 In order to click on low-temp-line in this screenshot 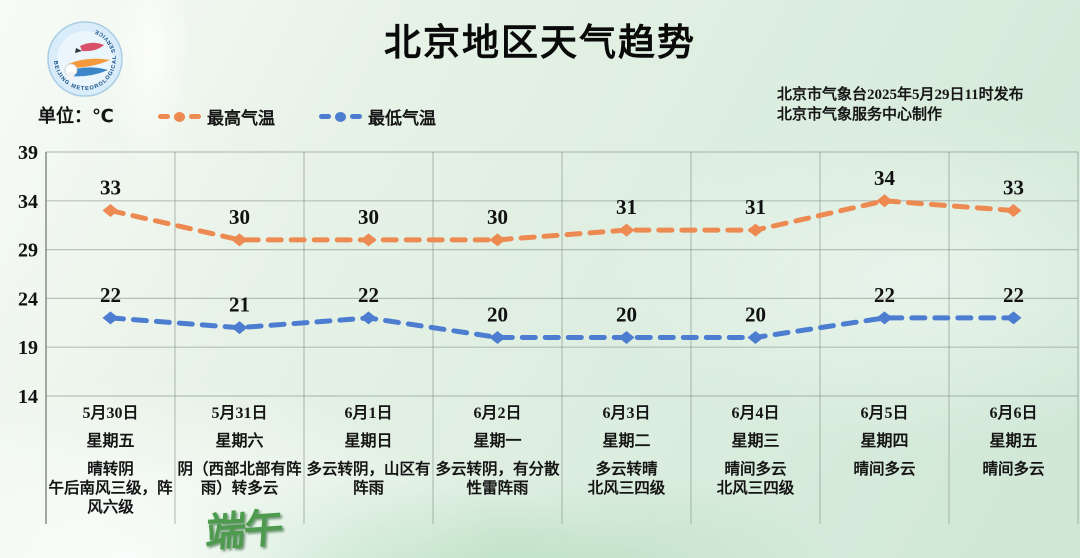, I will do `click(562, 327)`.